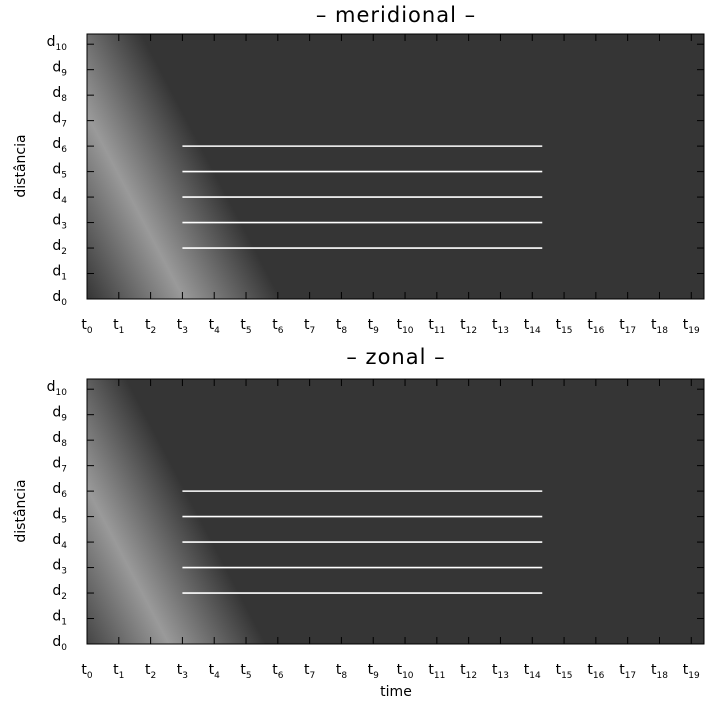 The image size is (715, 703). What do you see at coordinates (396, 15) in the screenshot?
I see `chart-title: – meridional –` at bounding box center [396, 15].